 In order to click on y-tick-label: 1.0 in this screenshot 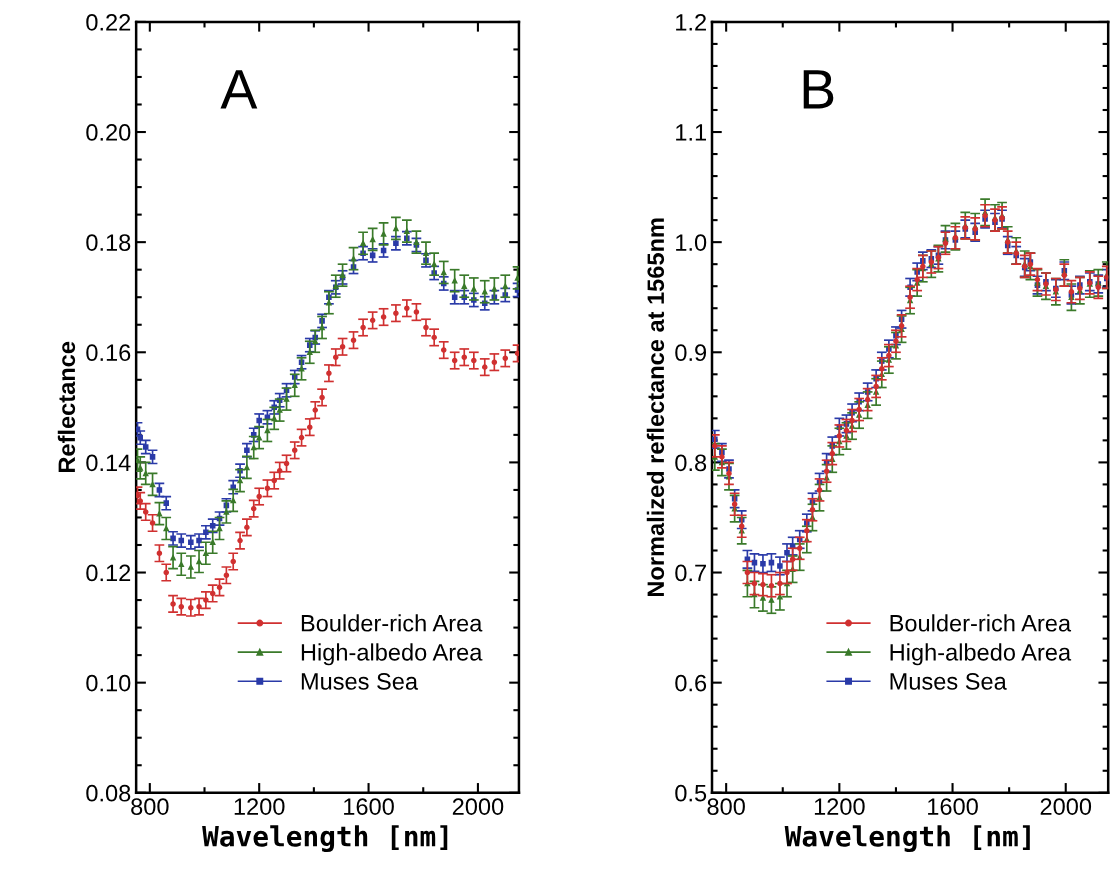, I will do `click(691, 242)`.